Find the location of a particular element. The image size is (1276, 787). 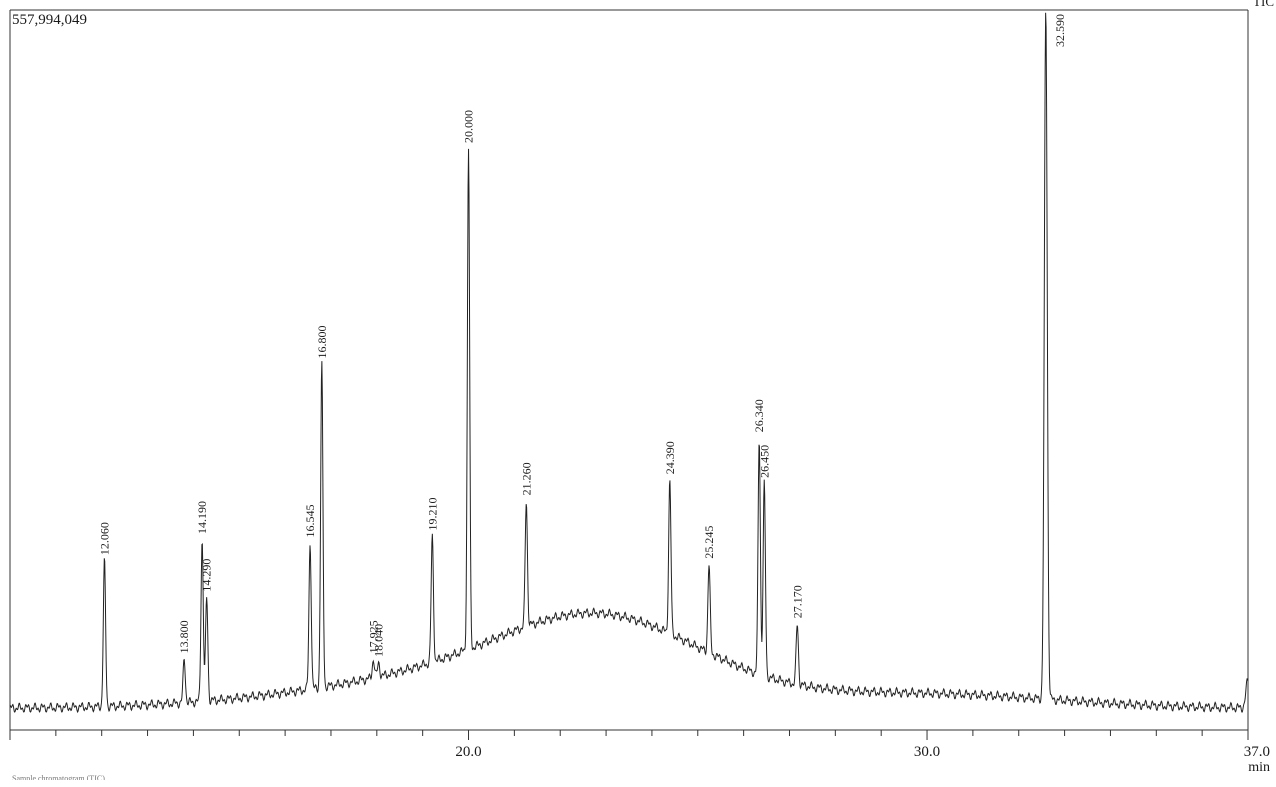

peak-label: 16.800 is located at coordinates (322, 342).